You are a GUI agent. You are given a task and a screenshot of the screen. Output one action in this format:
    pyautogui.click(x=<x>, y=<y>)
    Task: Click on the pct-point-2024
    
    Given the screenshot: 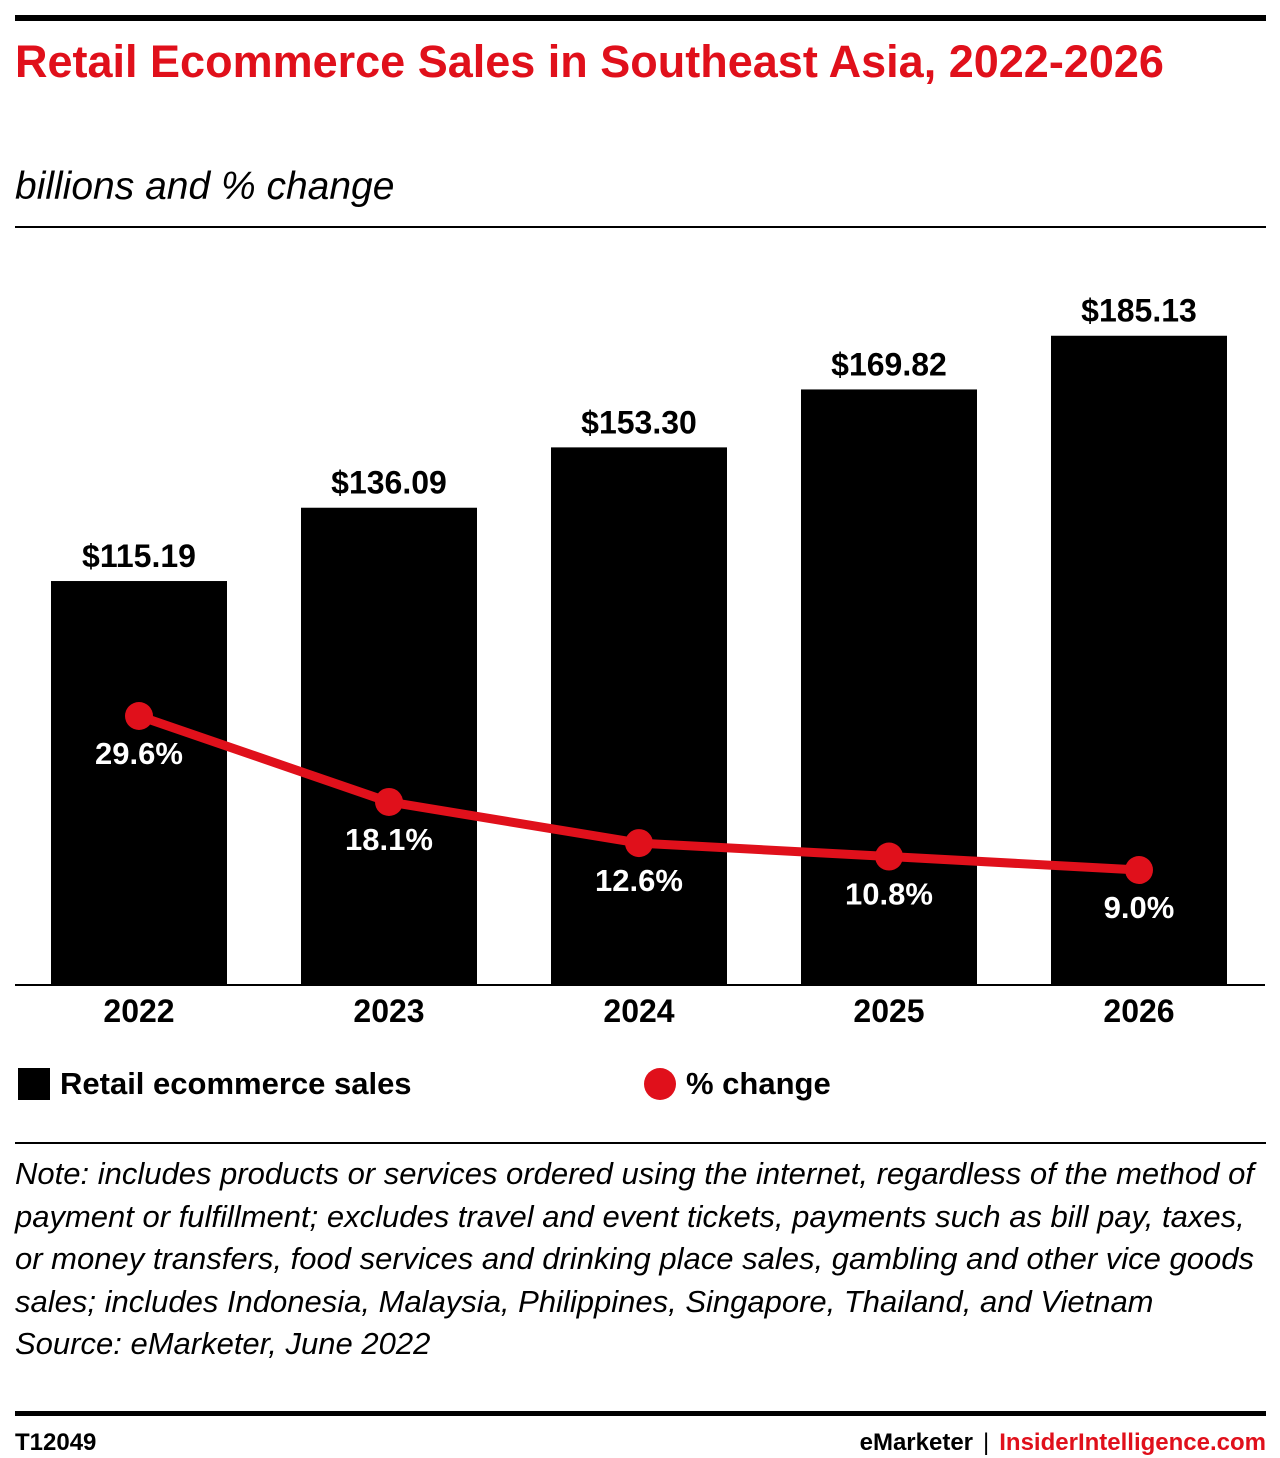 What is the action you would take?
    pyautogui.click(x=639, y=843)
    